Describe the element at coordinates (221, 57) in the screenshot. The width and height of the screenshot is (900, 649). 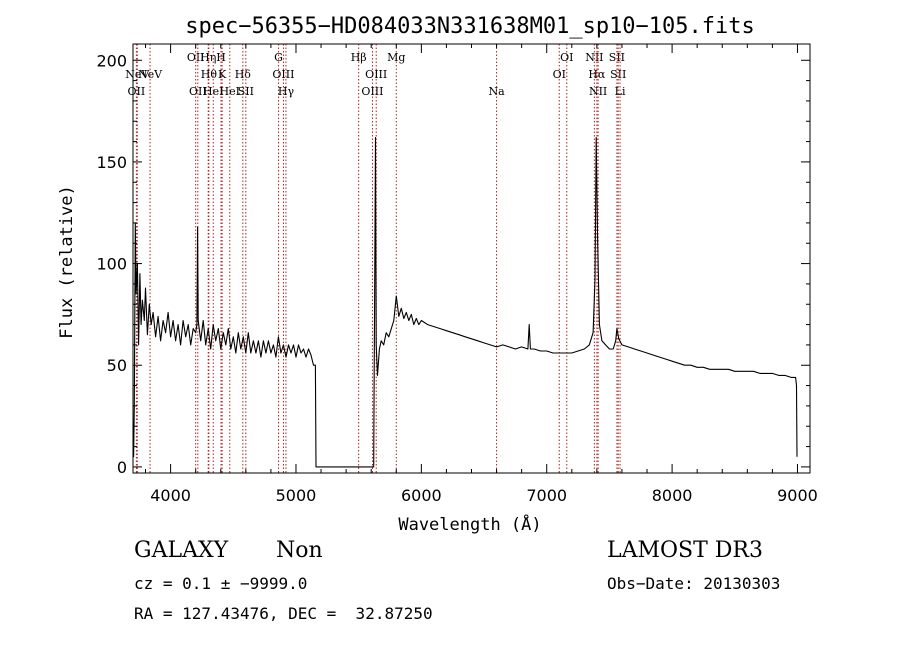
I see `line-marker-label: H` at that location.